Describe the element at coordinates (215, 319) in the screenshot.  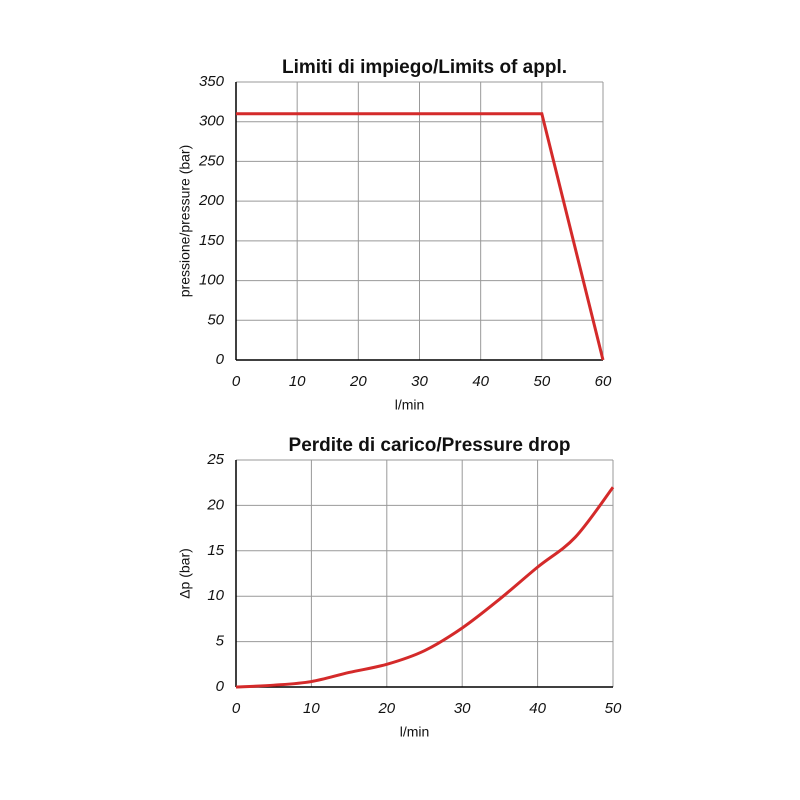
I see `y-tick-label: 50` at that location.